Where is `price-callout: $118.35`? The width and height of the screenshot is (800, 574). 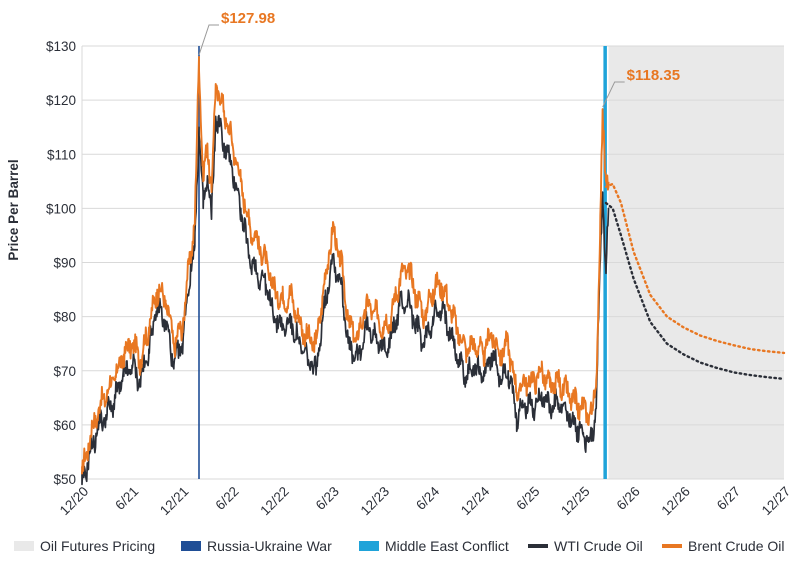 price-callout: $118.35 is located at coordinates (653, 75).